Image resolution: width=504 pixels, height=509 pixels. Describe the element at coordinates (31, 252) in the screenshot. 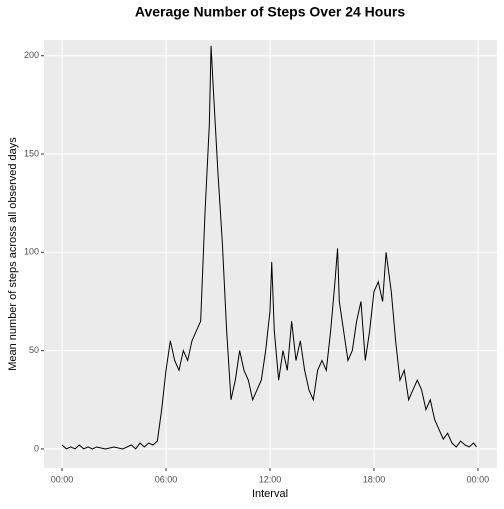

I see `y-tick-label: 100` at that location.